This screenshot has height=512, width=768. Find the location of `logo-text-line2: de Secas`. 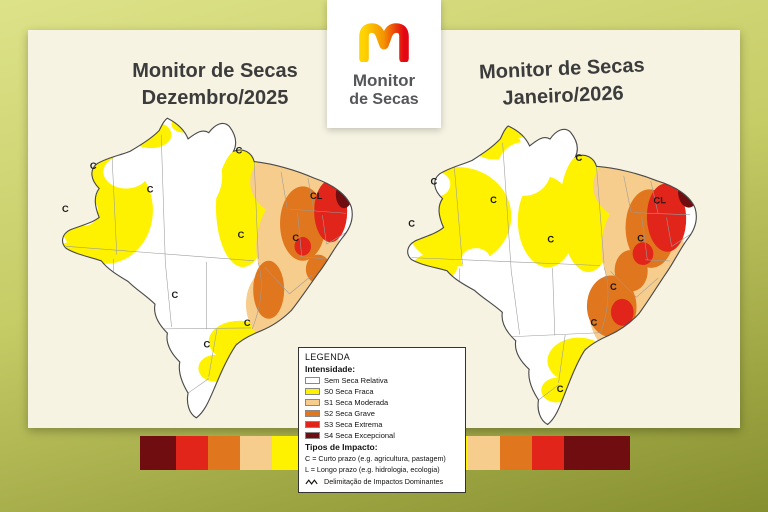

logo-text-line2: de Secas is located at coordinates (384, 99).